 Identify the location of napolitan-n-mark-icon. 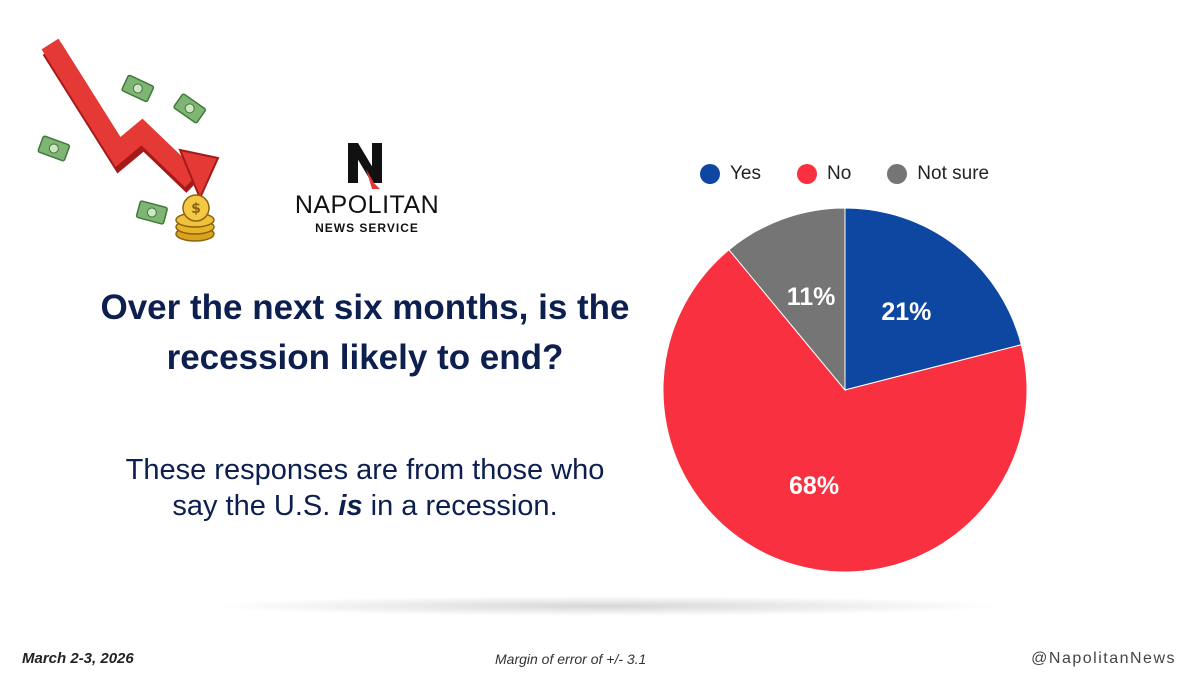
(365, 166).